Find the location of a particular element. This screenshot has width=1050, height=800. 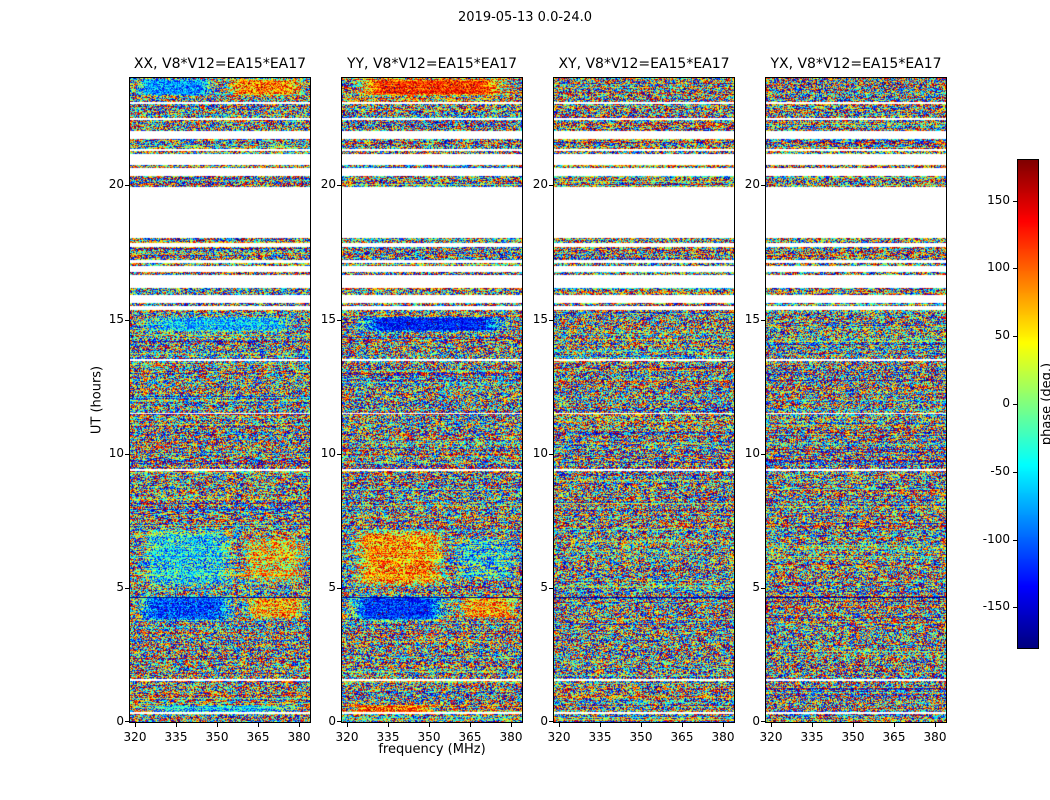

colorbar-tick-label: -50 is located at coordinates (1000, 471).